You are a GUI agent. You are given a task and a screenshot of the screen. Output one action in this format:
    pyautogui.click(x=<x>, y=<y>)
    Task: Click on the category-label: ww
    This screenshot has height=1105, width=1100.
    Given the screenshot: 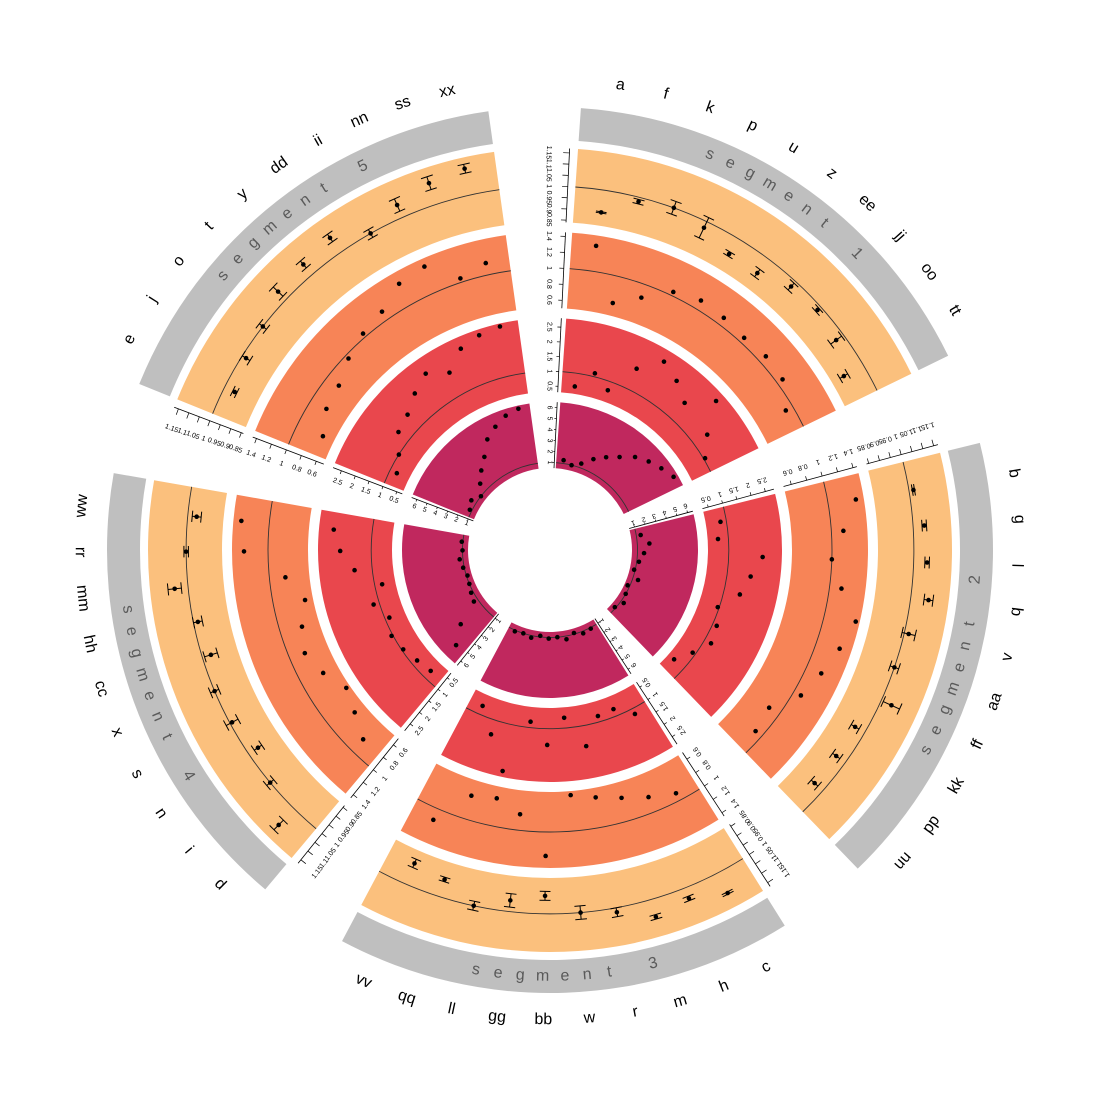 What is the action you would take?
    pyautogui.click(x=81, y=506)
    